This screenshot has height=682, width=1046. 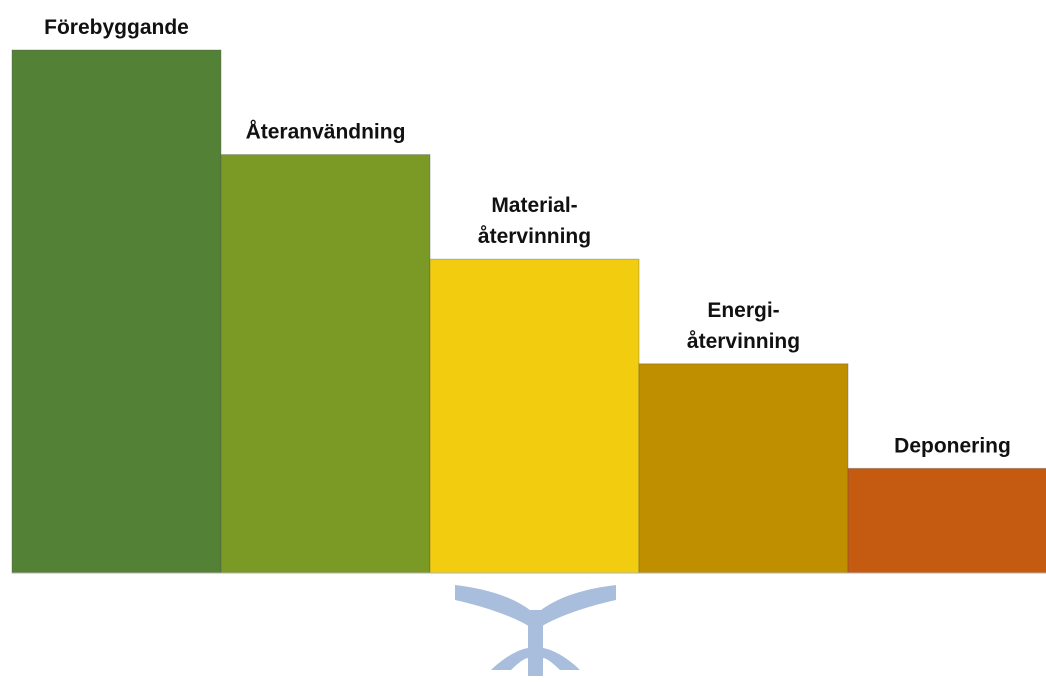 I want to click on sprout-icon, so click(x=535, y=630).